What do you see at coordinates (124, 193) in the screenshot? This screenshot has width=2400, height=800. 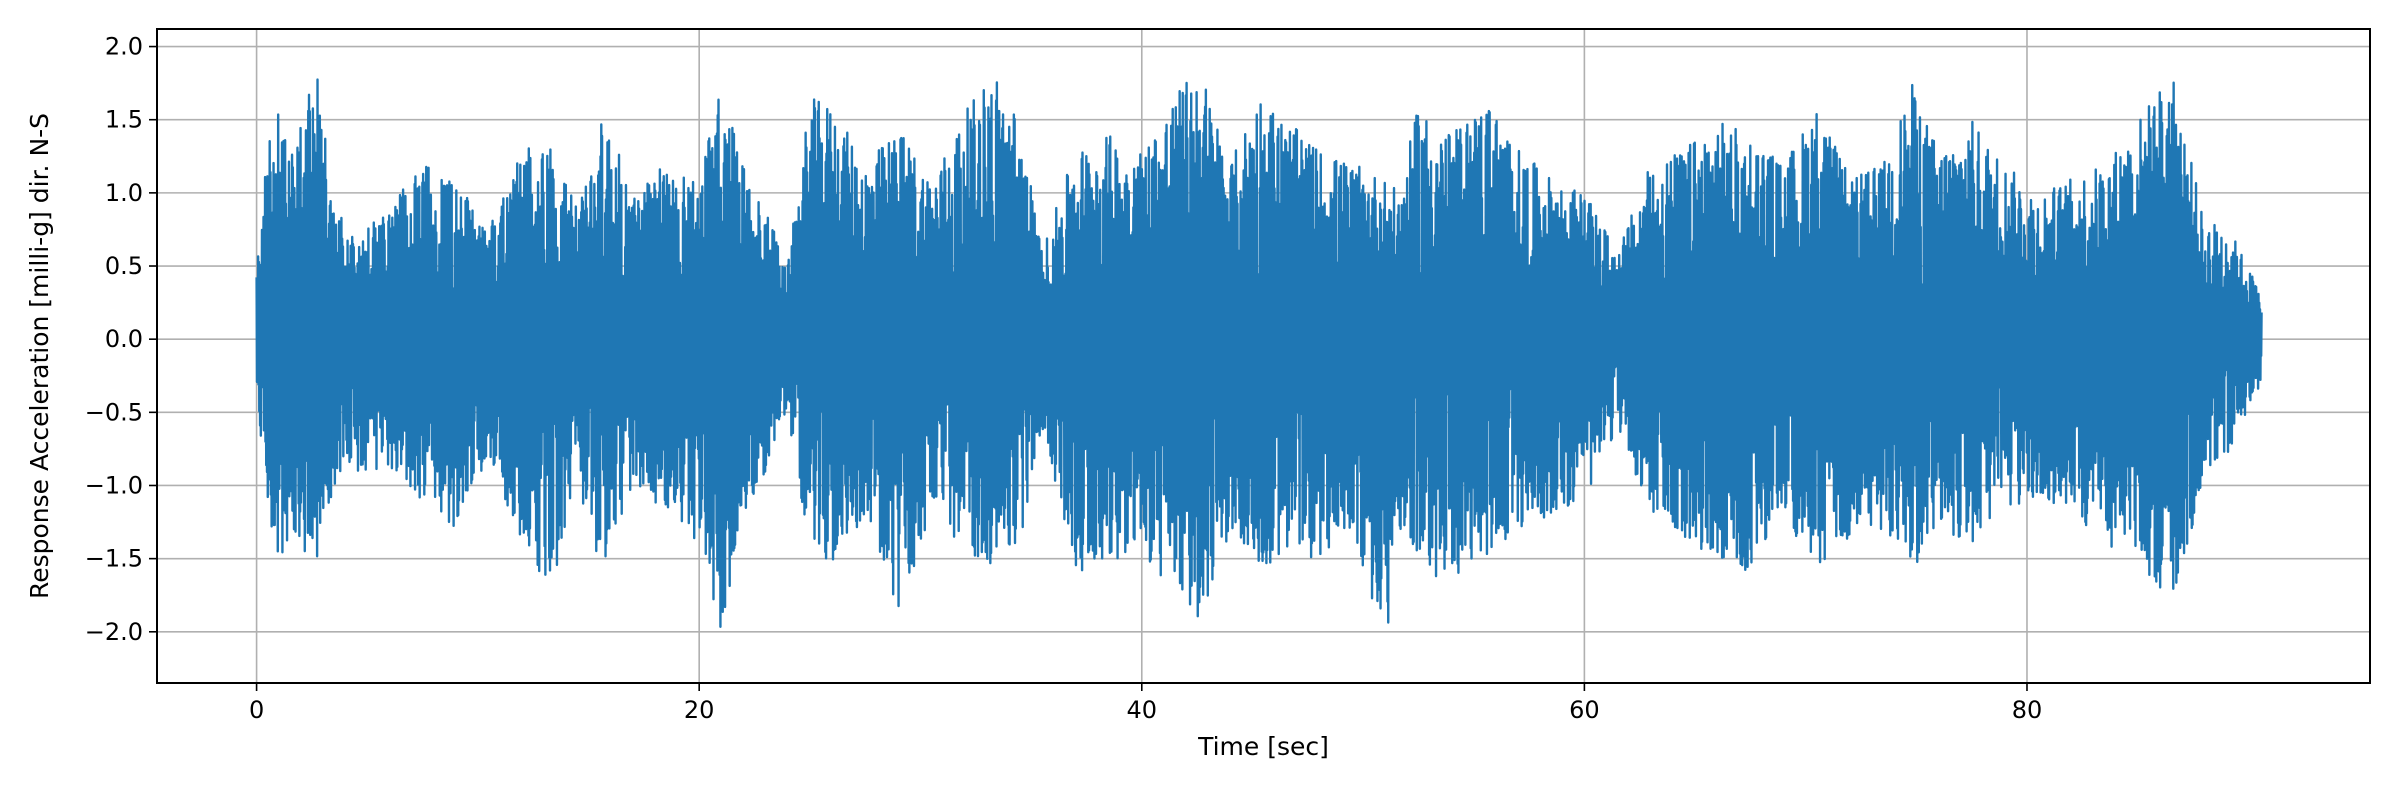 I see `y-tick-label: 1.0` at bounding box center [124, 193].